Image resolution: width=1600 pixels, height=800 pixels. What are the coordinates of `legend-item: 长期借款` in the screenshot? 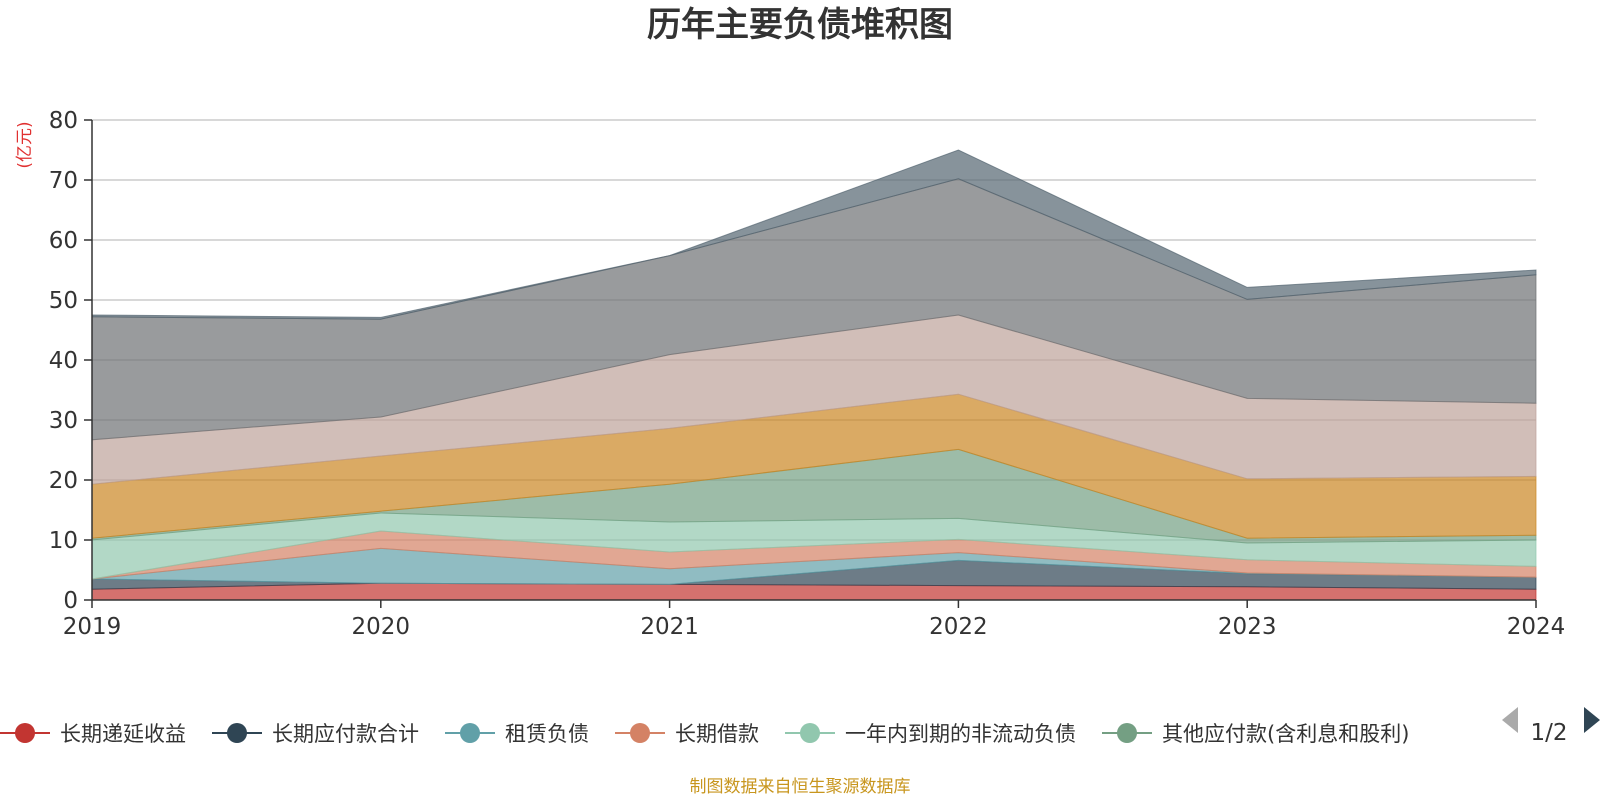 It's located at (687, 734).